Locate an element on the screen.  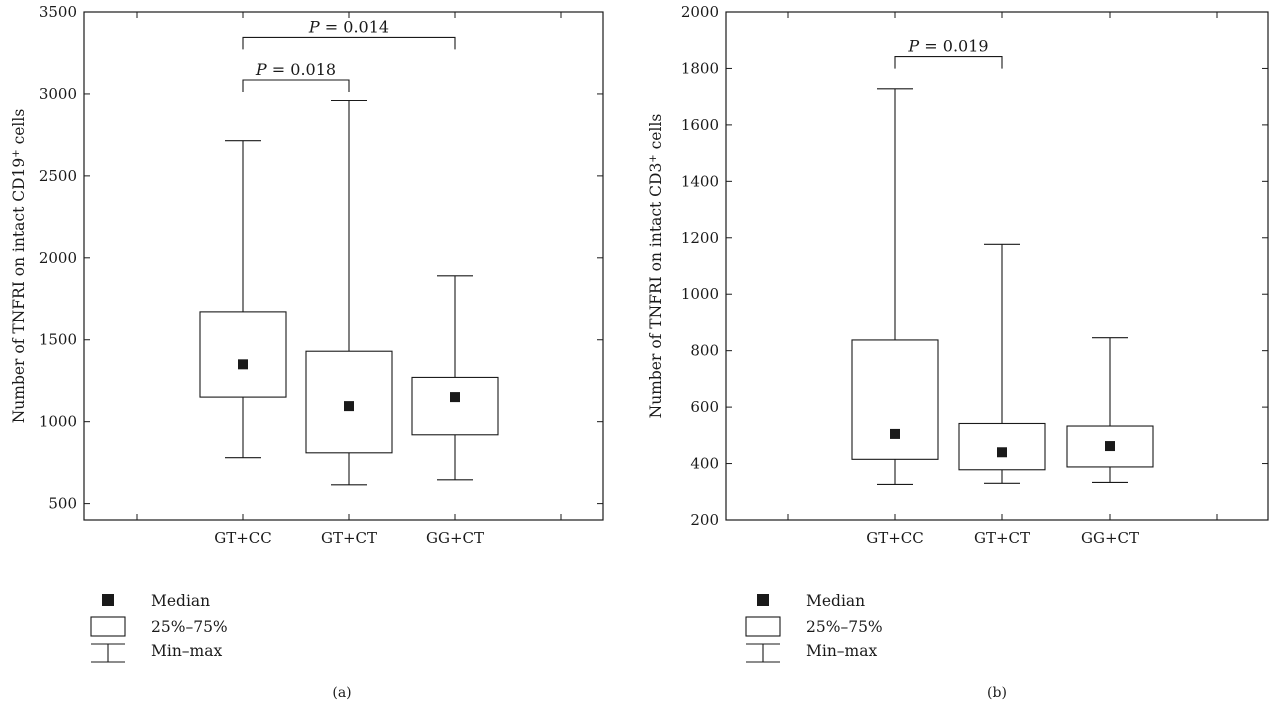
y-tick-label: 2500 is located at coordinates (58, 176).